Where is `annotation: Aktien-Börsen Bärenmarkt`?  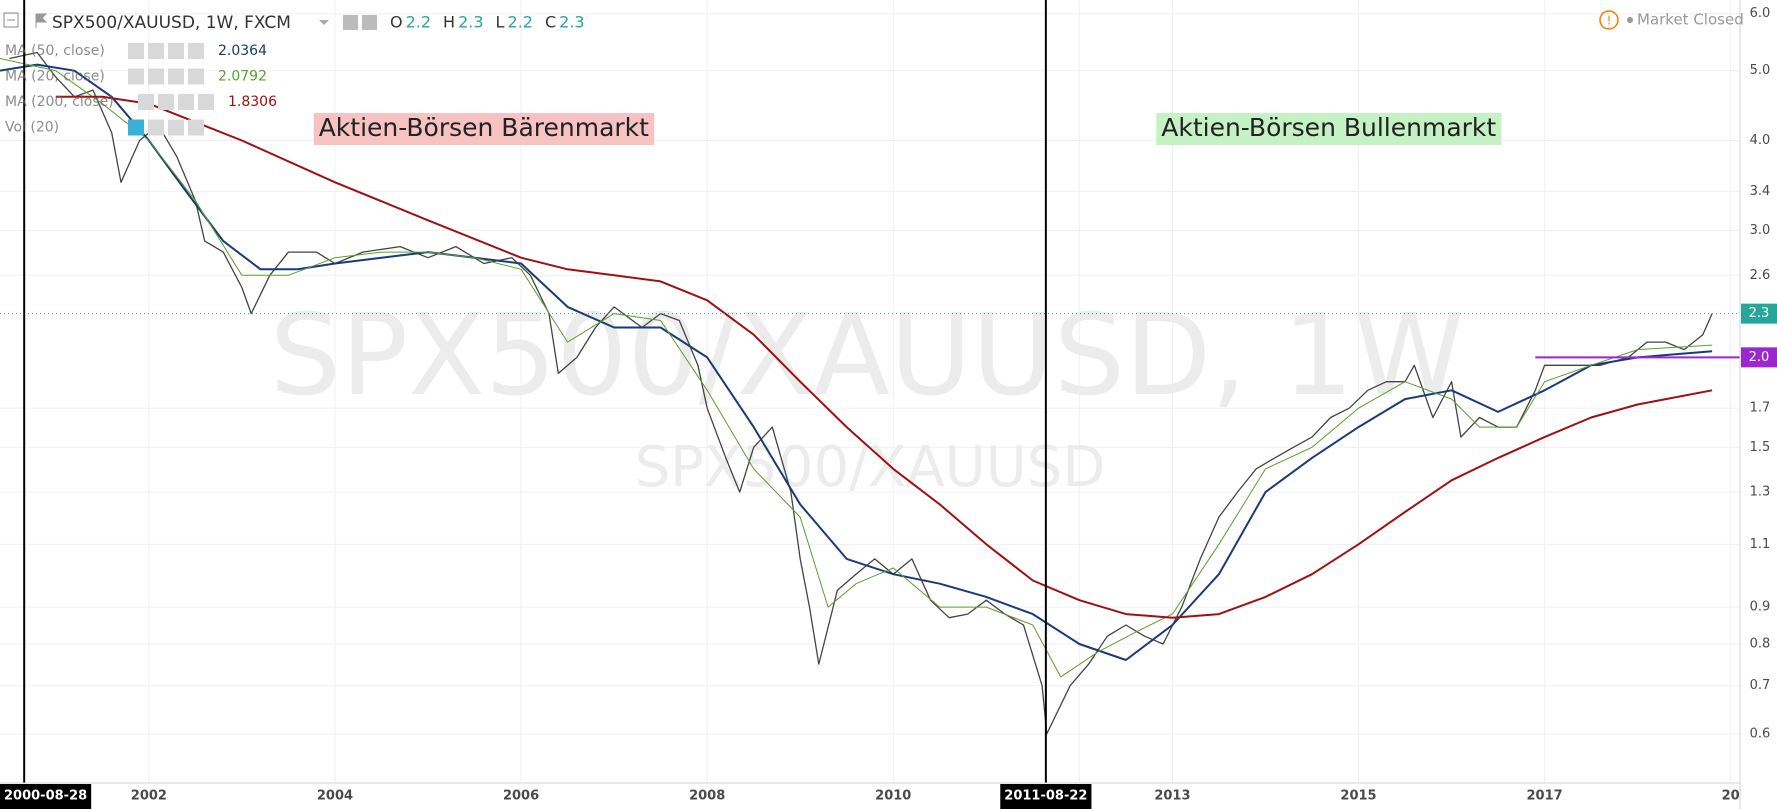
annotation: Aktien-Börsen Bärenmarkt is located at coordinates (484, 127).